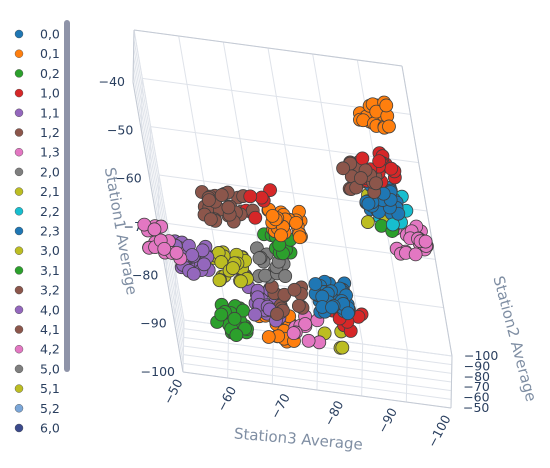 Image resolution: width=550 pixels, height=468 pixels. Describe the element at coordinates (227, 399) in the screenshot. I see `x-tick-label: −60` at that location.